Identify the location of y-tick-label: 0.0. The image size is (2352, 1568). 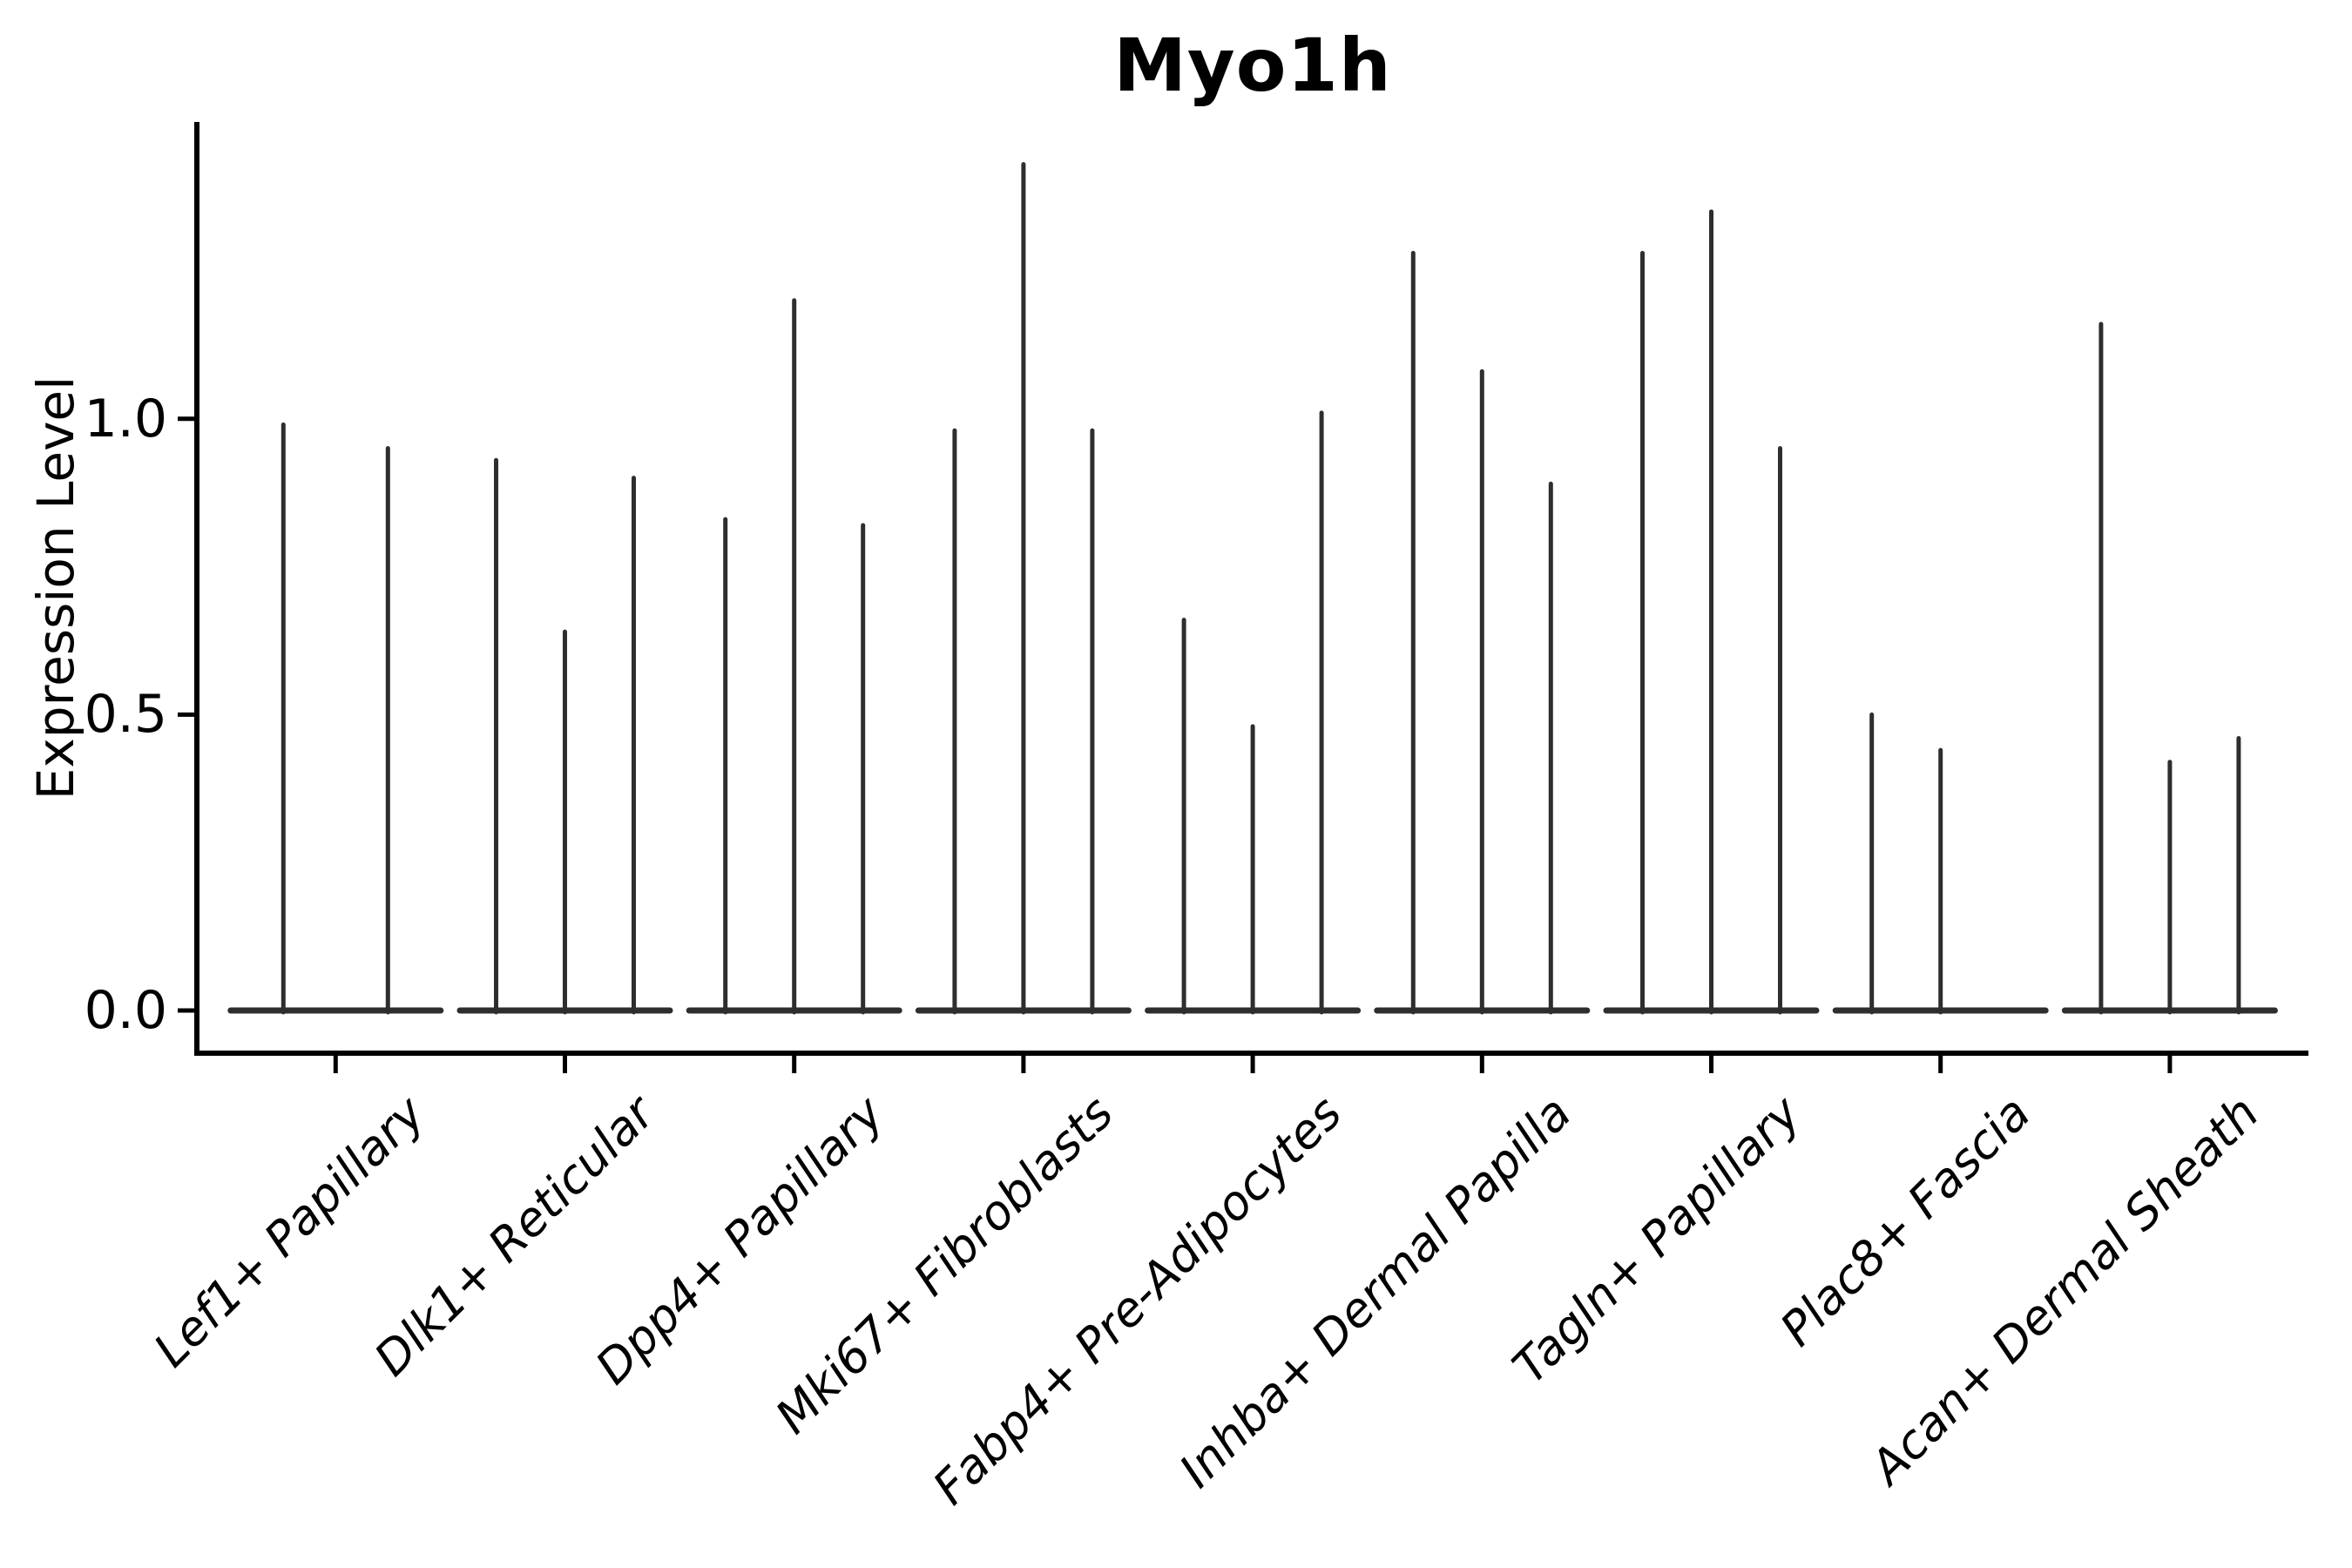
(125, 1011).